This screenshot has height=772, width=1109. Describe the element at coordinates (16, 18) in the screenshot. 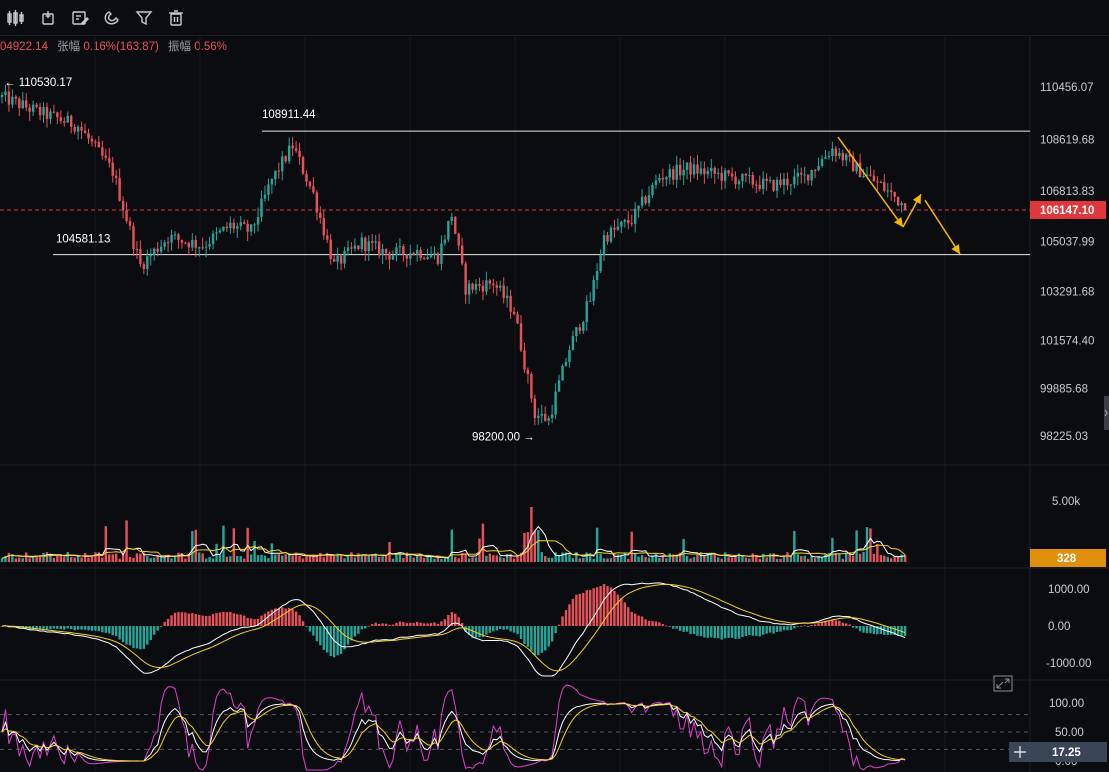

I see `candlestick-icon` at that location.